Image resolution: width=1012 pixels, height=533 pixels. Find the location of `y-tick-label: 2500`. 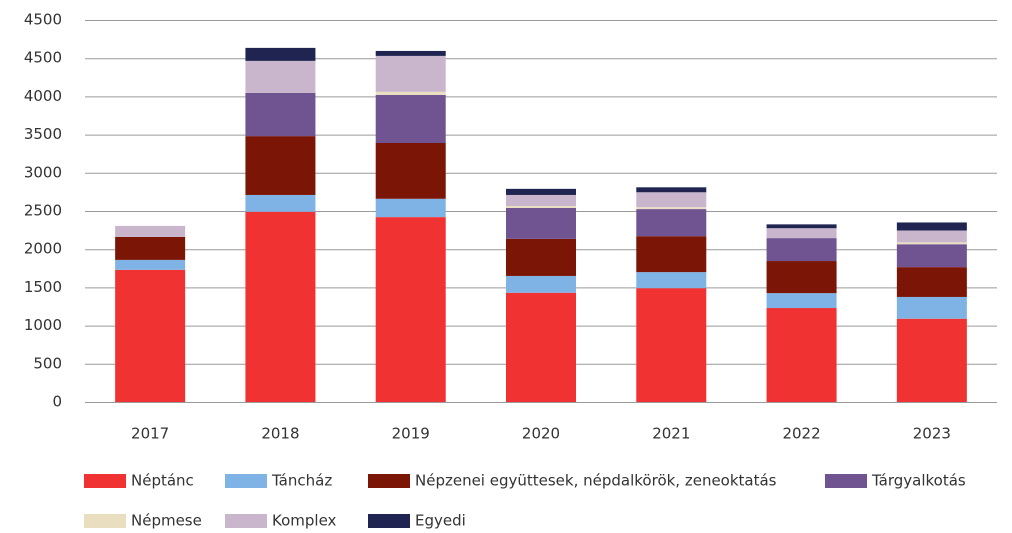

y-tick-label: 2500 is located at coordinates (43, 211).